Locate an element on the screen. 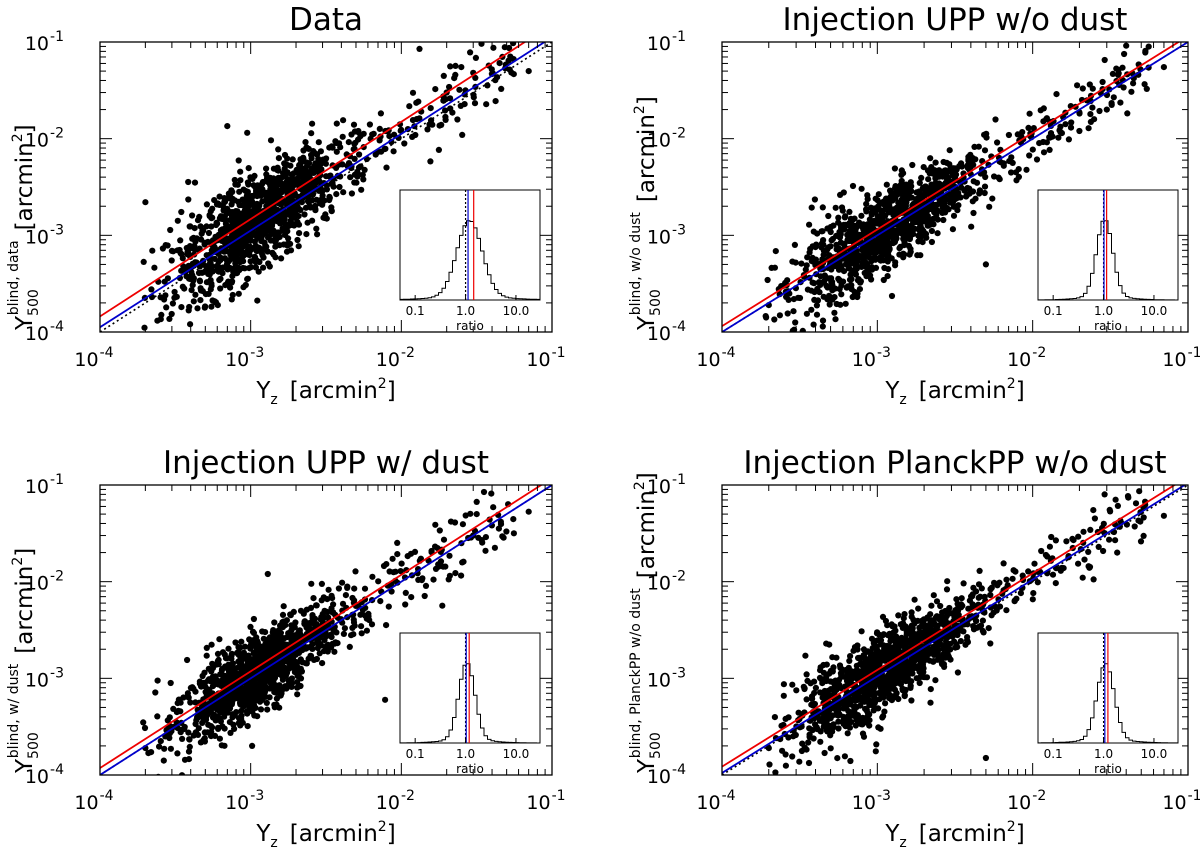 The height and width of the screenshot is (855, 1200). relation-lines is located at coordinates (326, 187).